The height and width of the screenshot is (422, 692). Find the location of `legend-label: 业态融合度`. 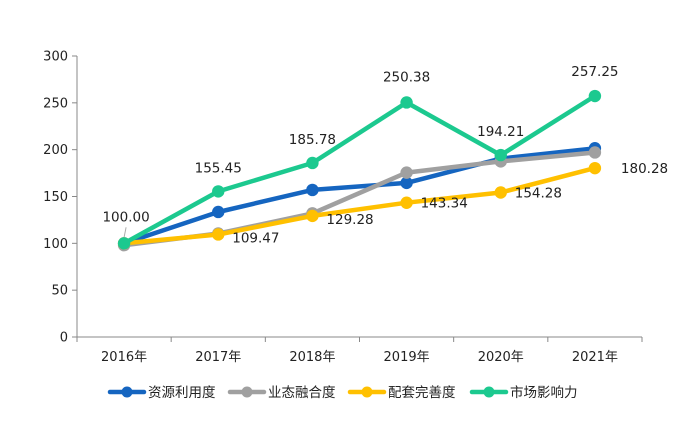

legend-label: 业态融合度 is located at coordinates (302, 393).